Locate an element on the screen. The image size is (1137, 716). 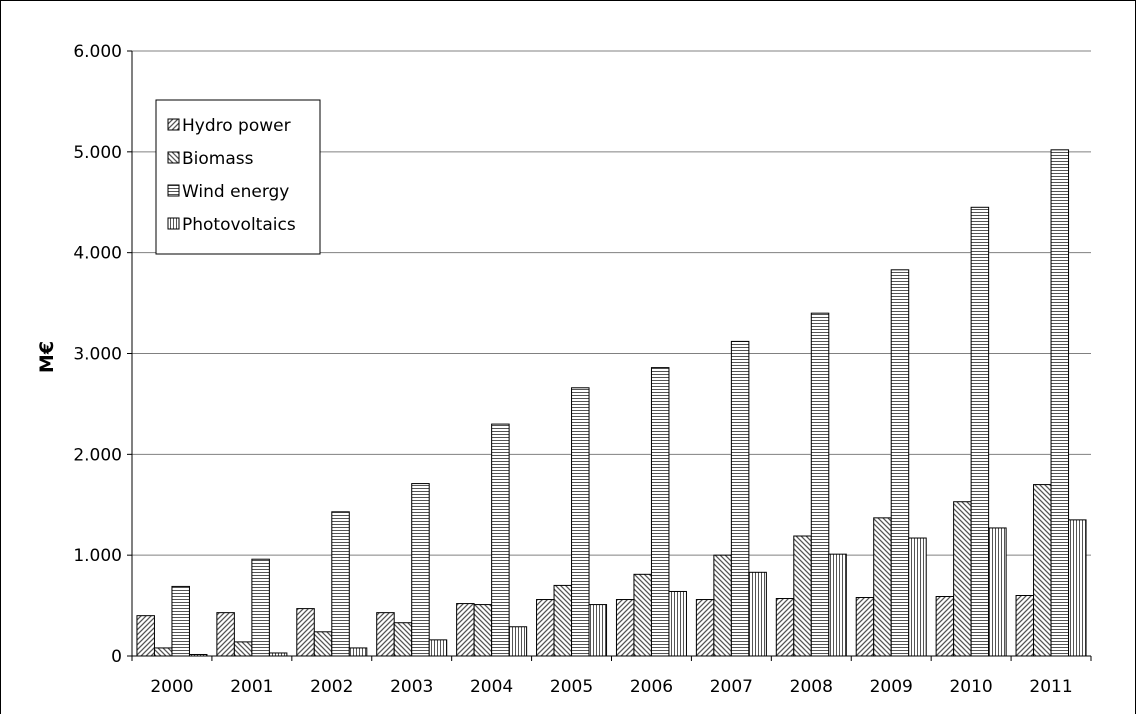
x-tick-label: 2007 is located at coordinates (731, 687).